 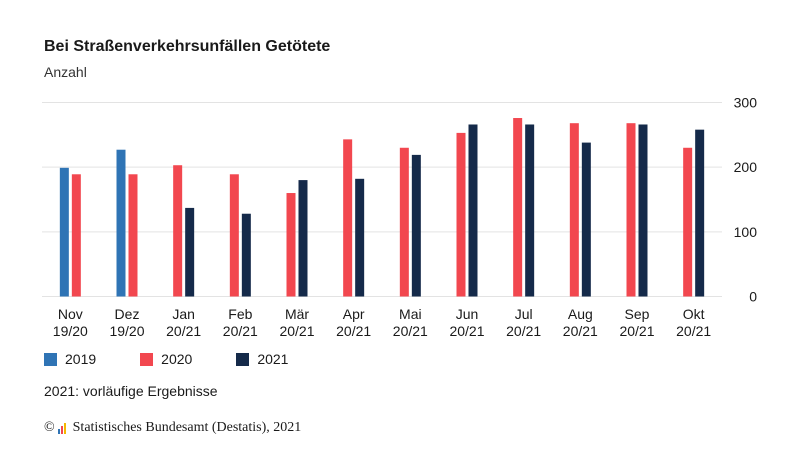 I want to click on x-tick-label-month: Feb, so click(x=240, y=314).